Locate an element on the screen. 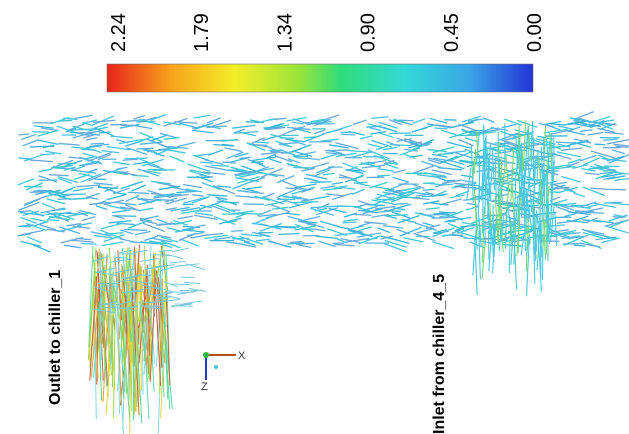 The width and height of the screenshot is (629, 434). colorbar-label: 0.90 is located at coordinates (369, 32).